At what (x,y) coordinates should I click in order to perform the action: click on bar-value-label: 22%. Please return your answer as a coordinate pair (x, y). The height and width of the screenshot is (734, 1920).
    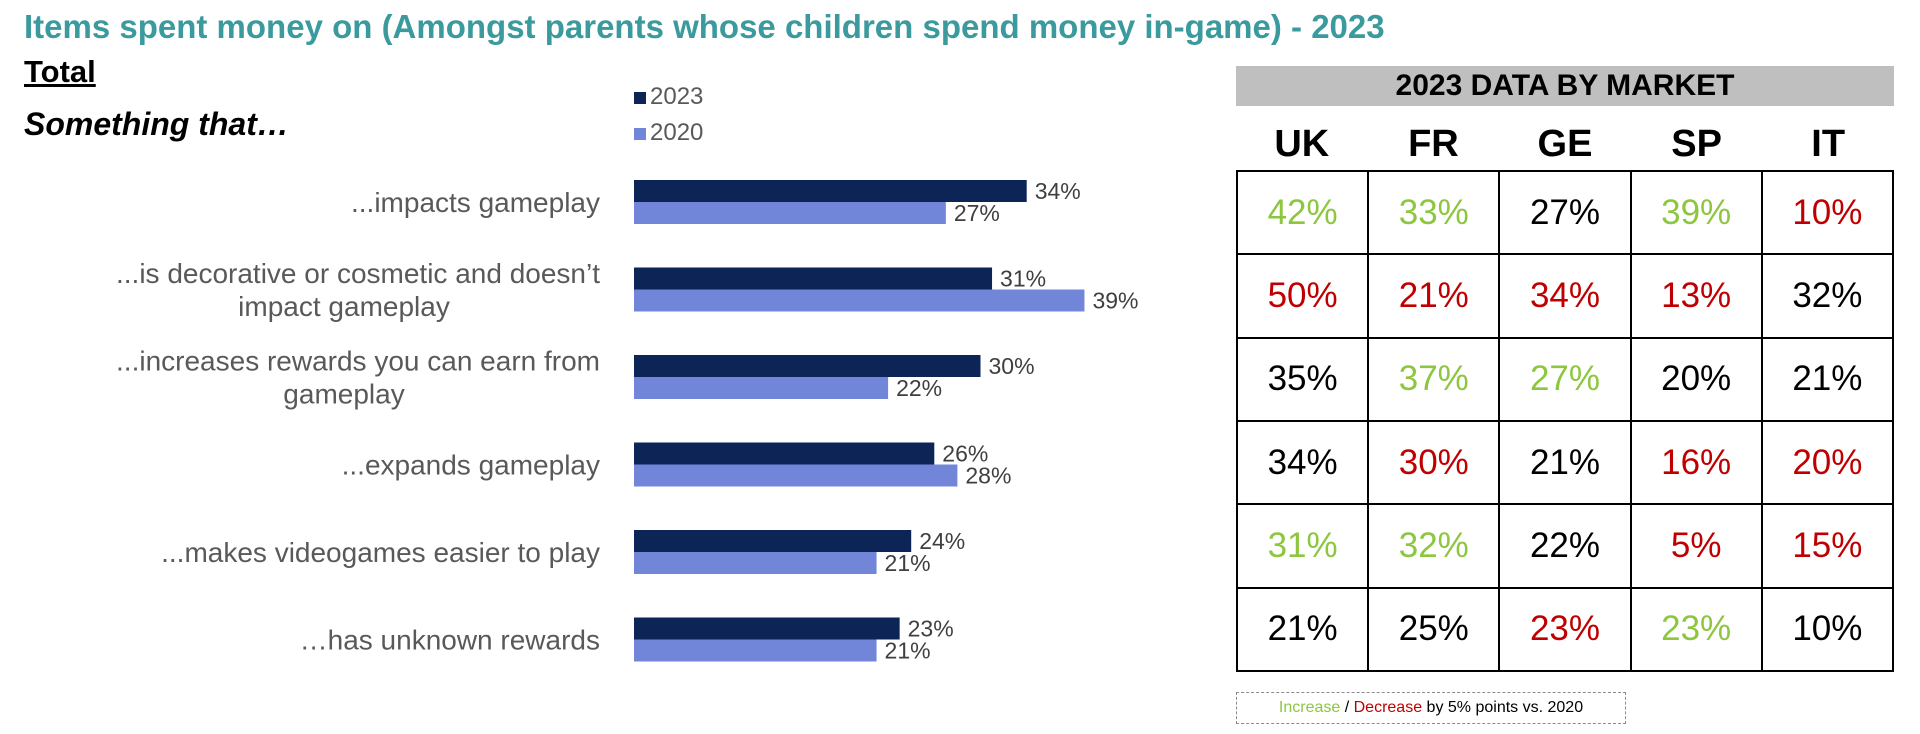
    Looking at the image, I should click on (919, 388).